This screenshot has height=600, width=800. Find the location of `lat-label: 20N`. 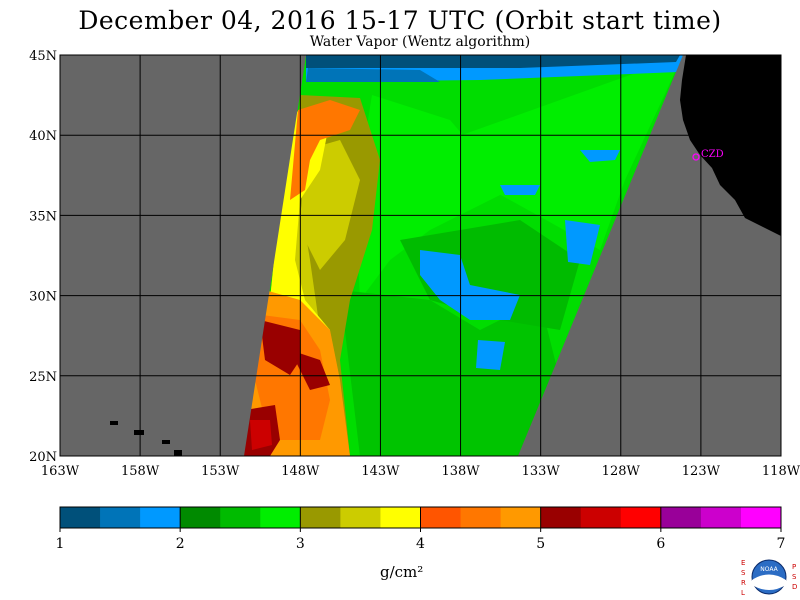

lat-label: 20N is located at coordinates (43, 457).